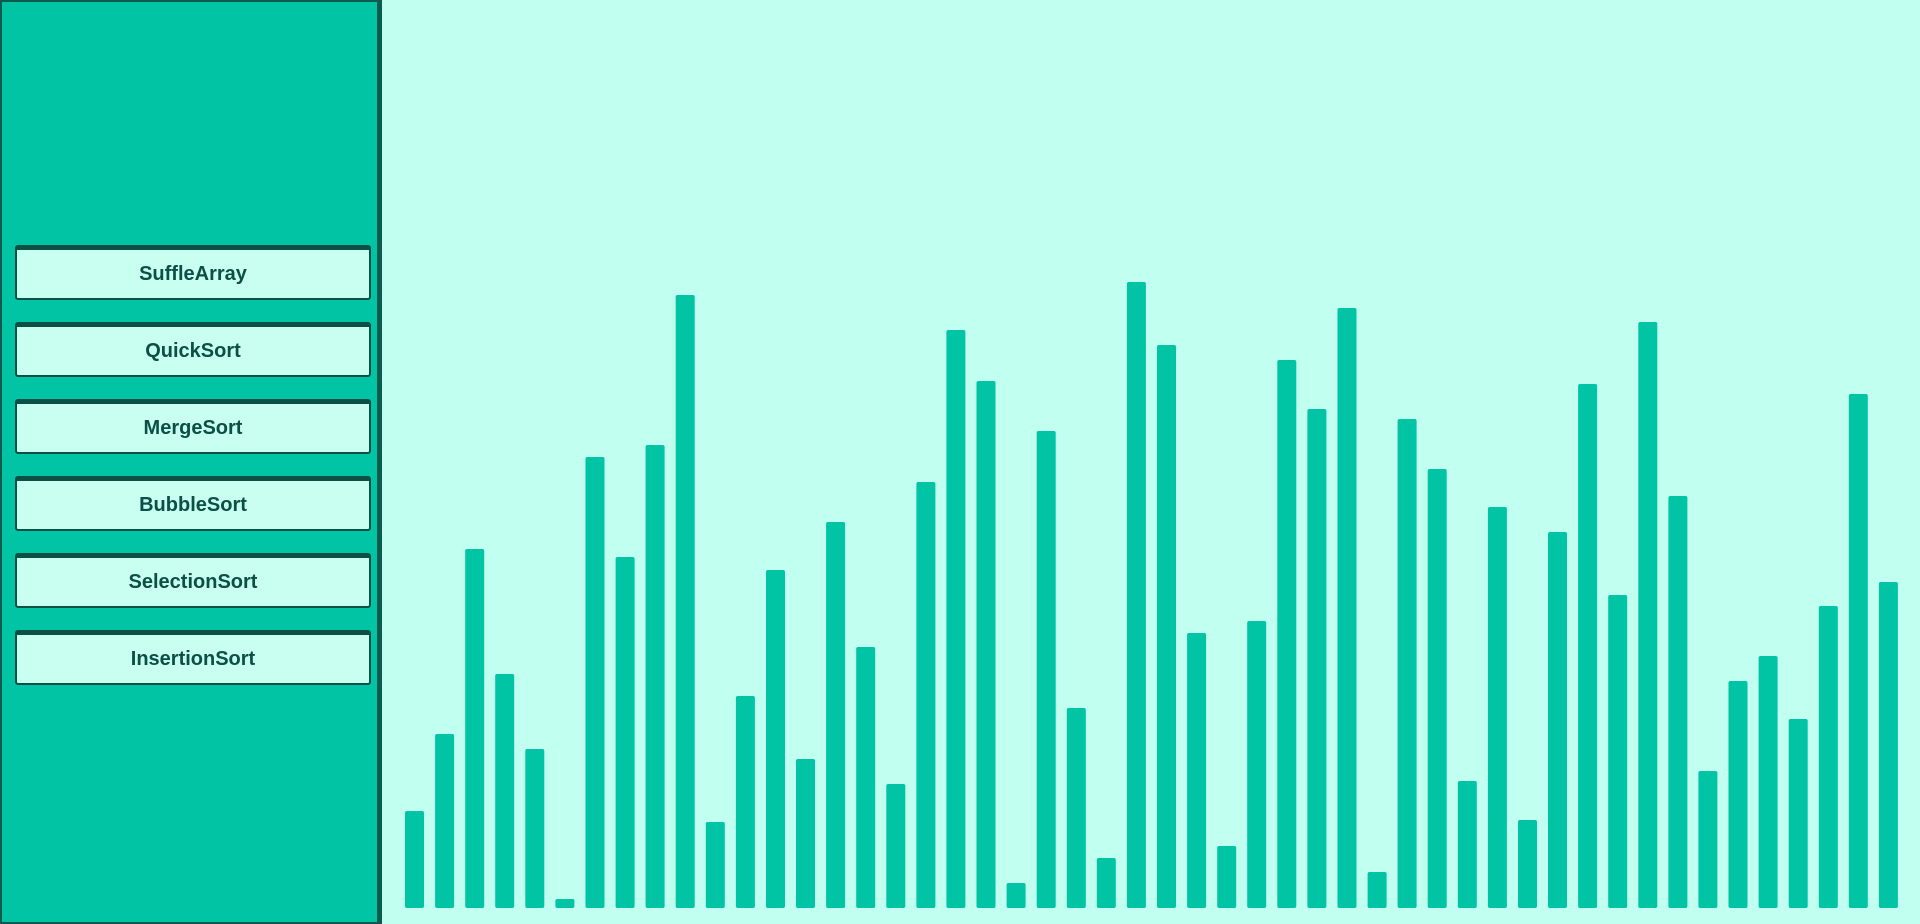 This screenshot has height=924, width=1920. Describe the element at coordinates (193, 349) in the screenshot. I see `quick-sort-button: QuickSort` at that location.